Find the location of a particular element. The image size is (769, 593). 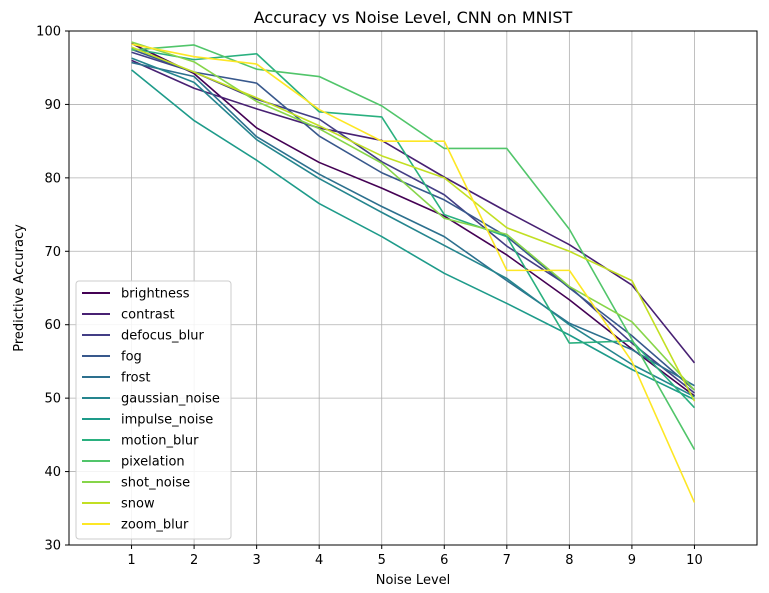

legend-label-frost: frost is located at coordinates (135, 378).